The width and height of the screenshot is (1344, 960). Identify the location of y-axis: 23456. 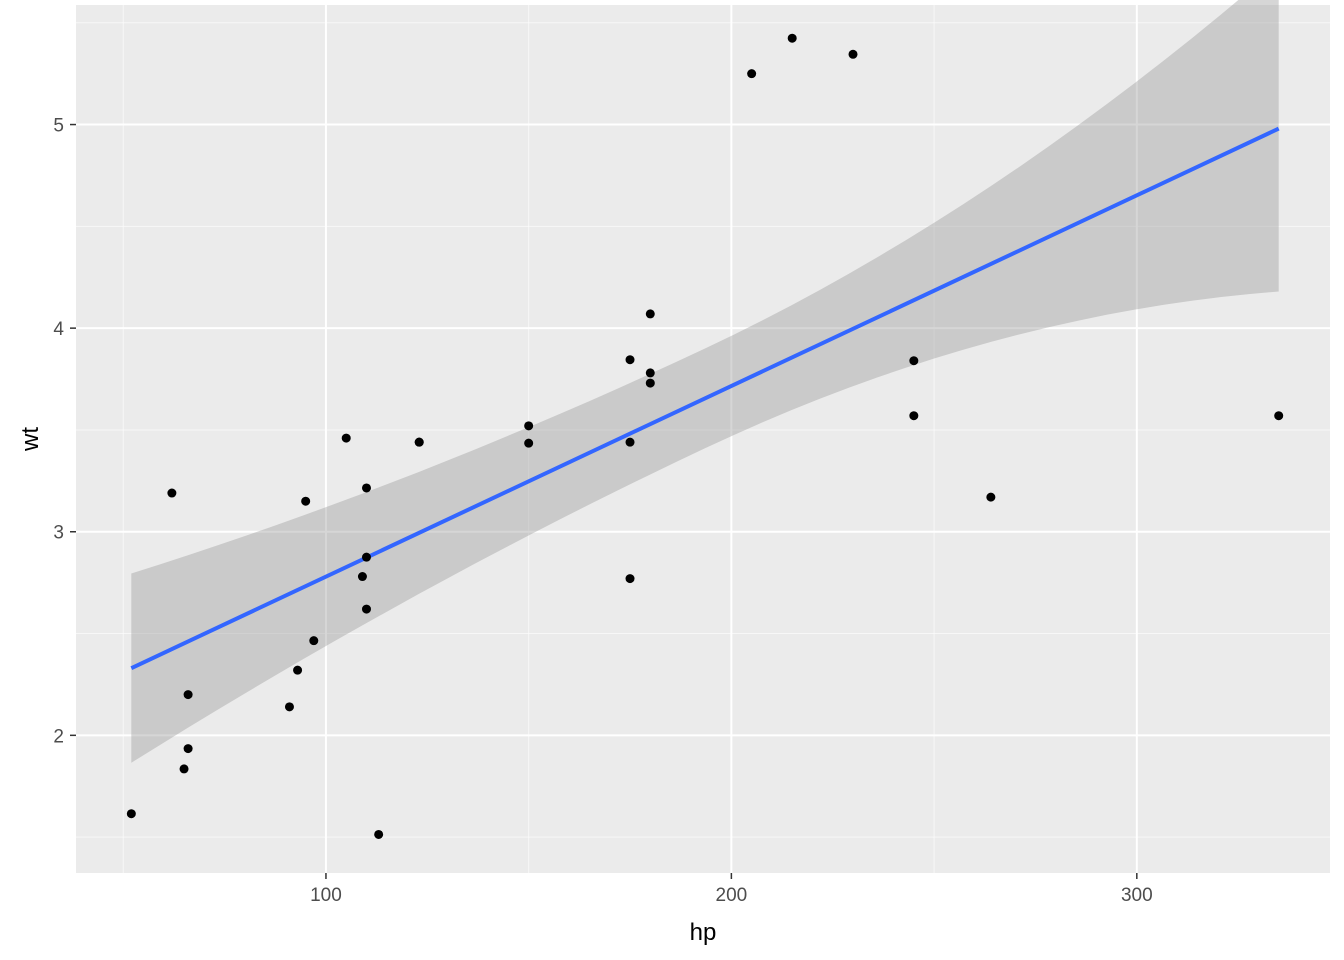
(64, 431).